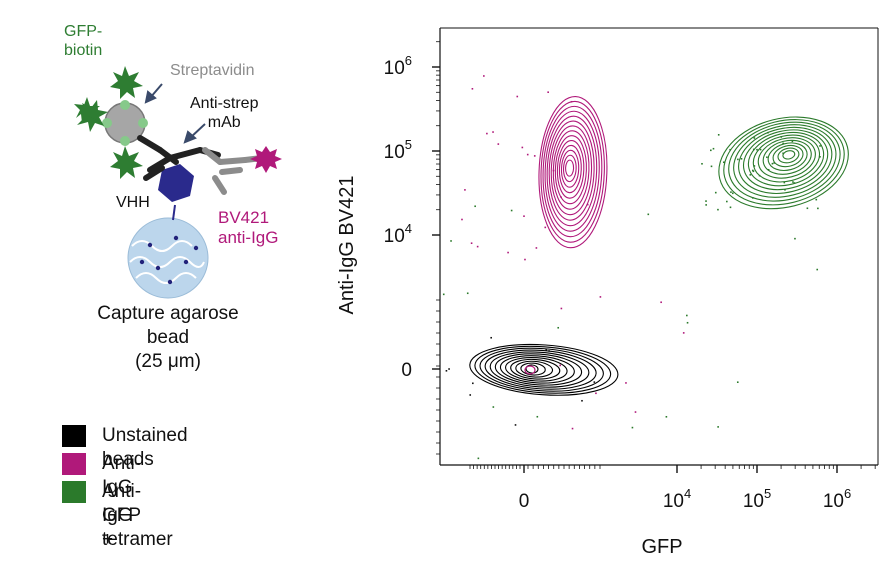  Describe the element at coordinates (212, 70) in the screenshot. I see `streptavidin-label: Streptavidin` at that location.